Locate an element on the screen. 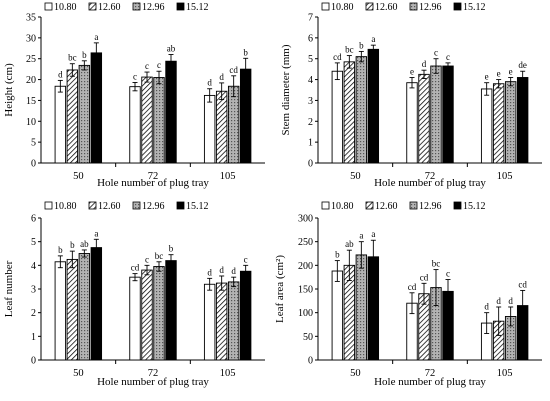 This screenshot has width=550, height=401. y-tick-label: 7 is located at coordinates (310, 18).